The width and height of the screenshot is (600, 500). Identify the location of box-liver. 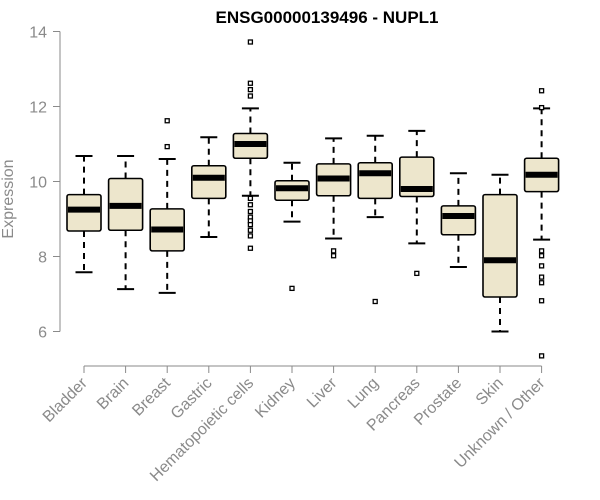
(333, 198).